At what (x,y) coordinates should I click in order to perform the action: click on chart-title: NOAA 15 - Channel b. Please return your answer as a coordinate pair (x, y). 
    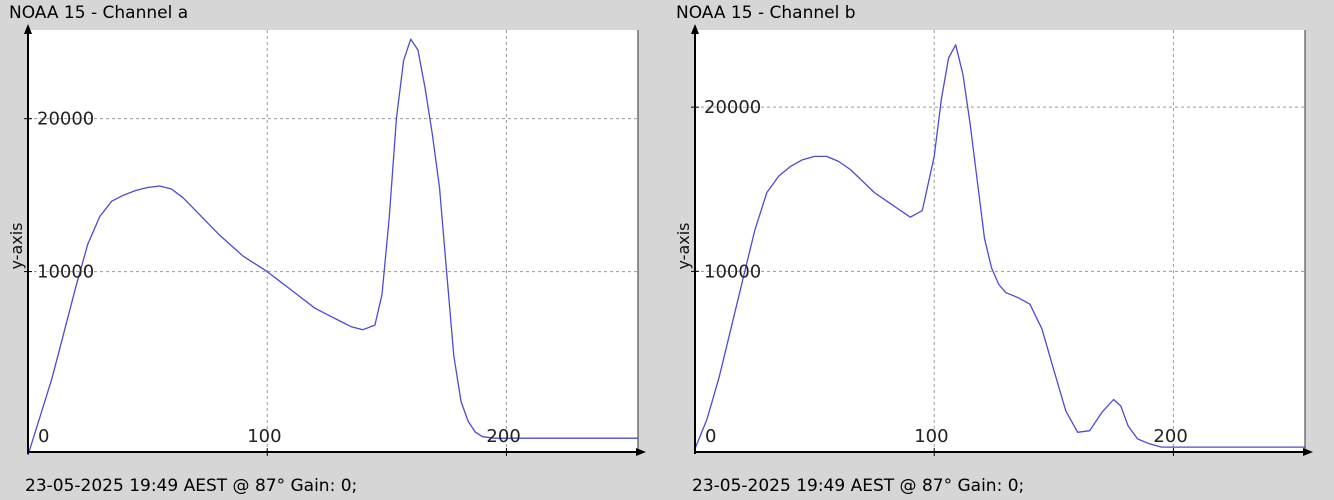
    Looking at the image, I should click on (766, 13).